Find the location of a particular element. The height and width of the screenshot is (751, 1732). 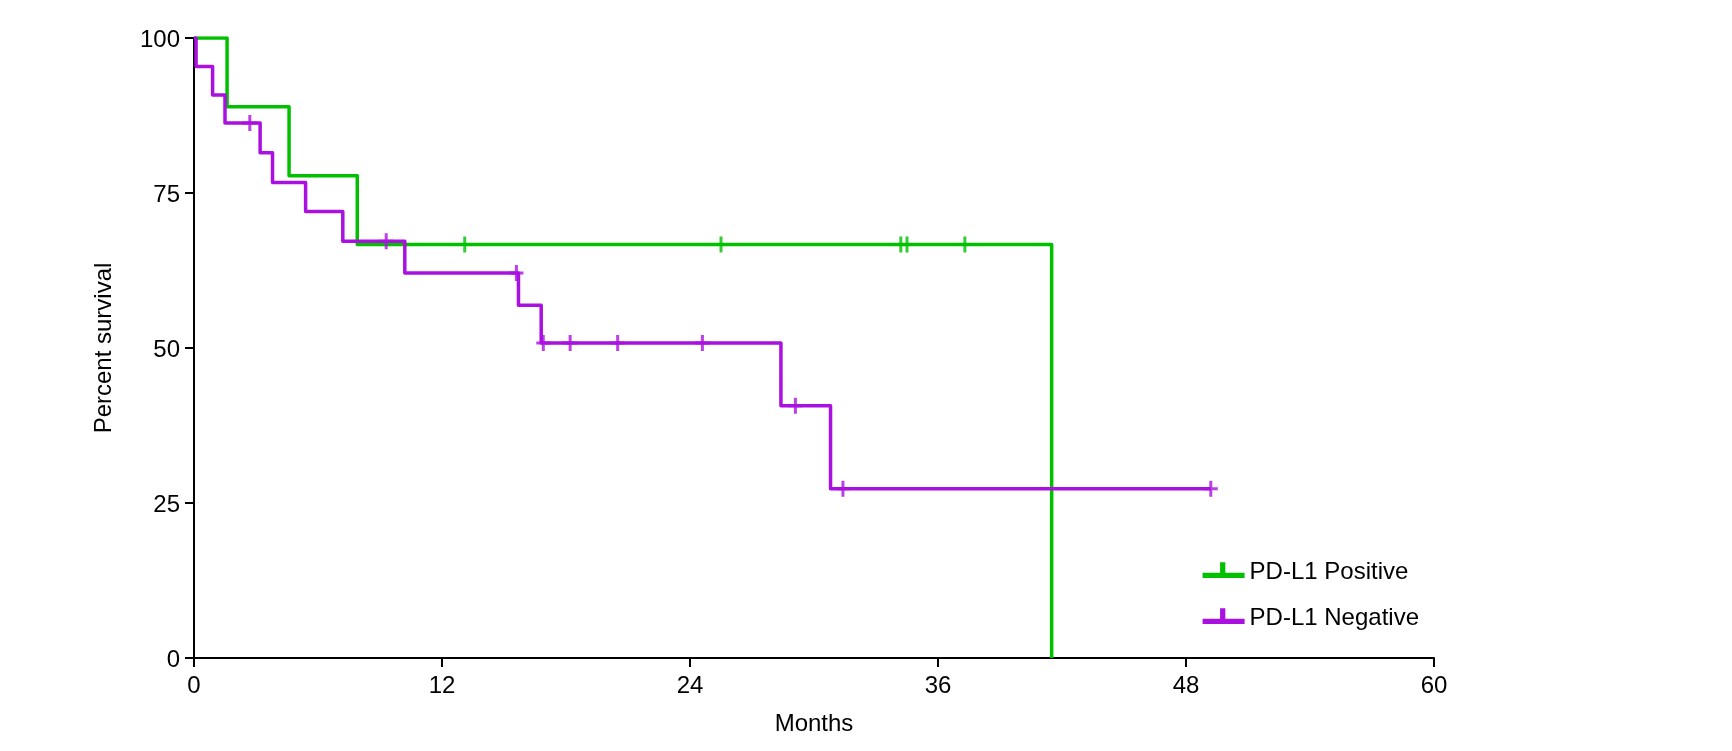

y-axis-title: Percent survival is located at coordinates (102, 348).